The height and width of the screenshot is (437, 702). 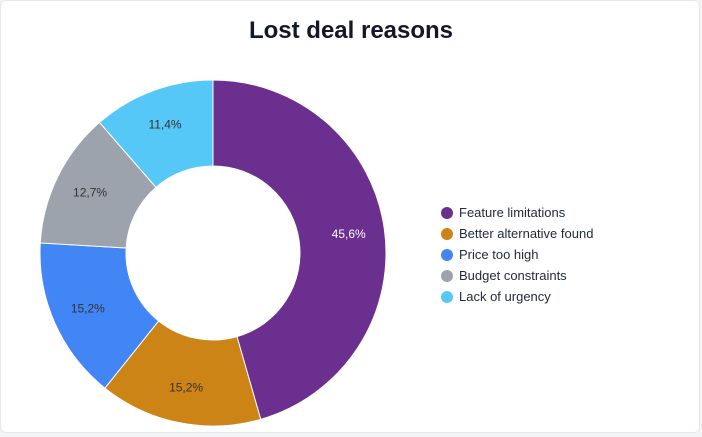 I want to click on legend-item: Feature limitations, so click(x=517, y=212).